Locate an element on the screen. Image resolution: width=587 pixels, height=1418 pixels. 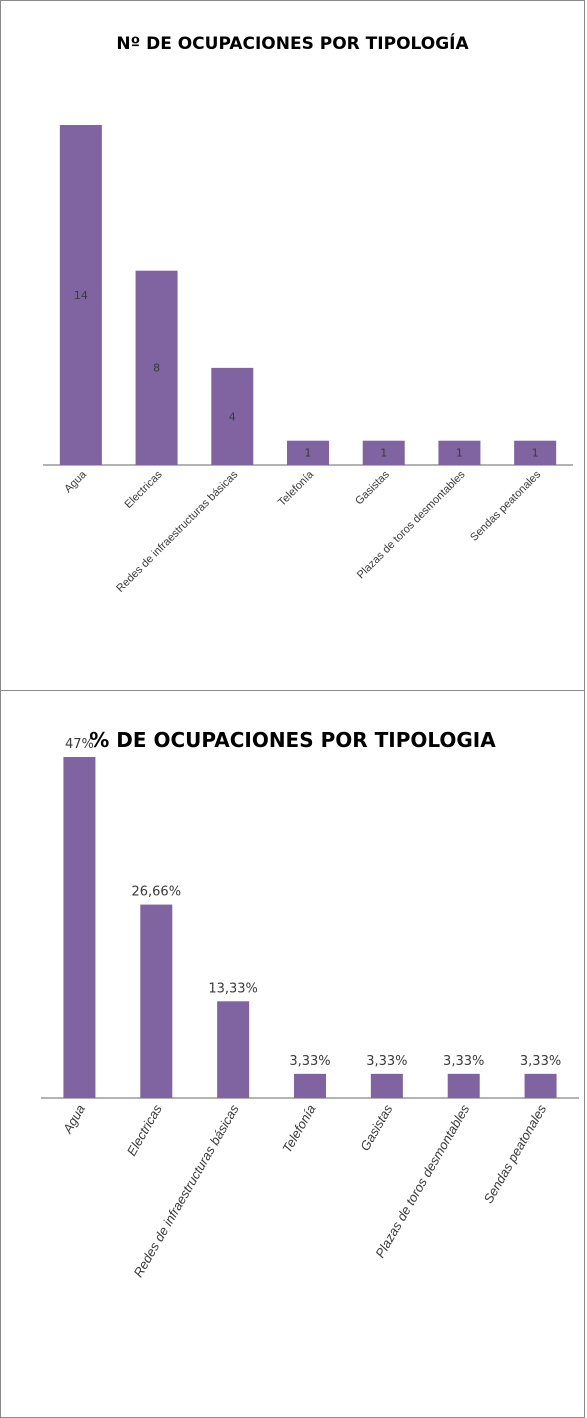
x-tick-label: Plazas de toros desmontables is located at coordinates (422, 1181).